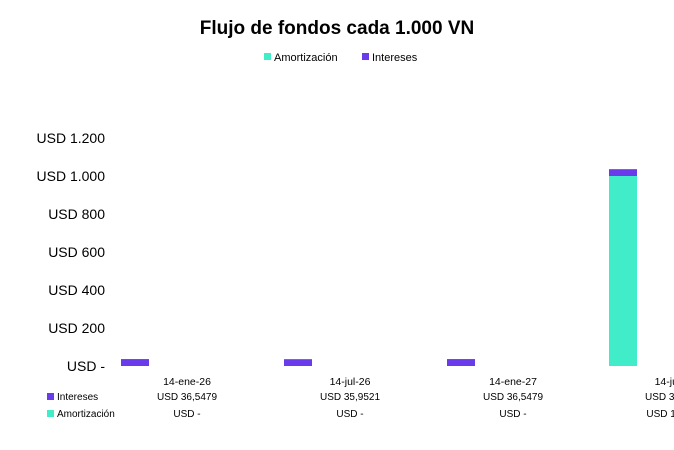 This screenshot has height=450, width=674. Describe the element at coordinates (76, 252) in the screenshot. I see `y-tick-label: USD 600` at that location.